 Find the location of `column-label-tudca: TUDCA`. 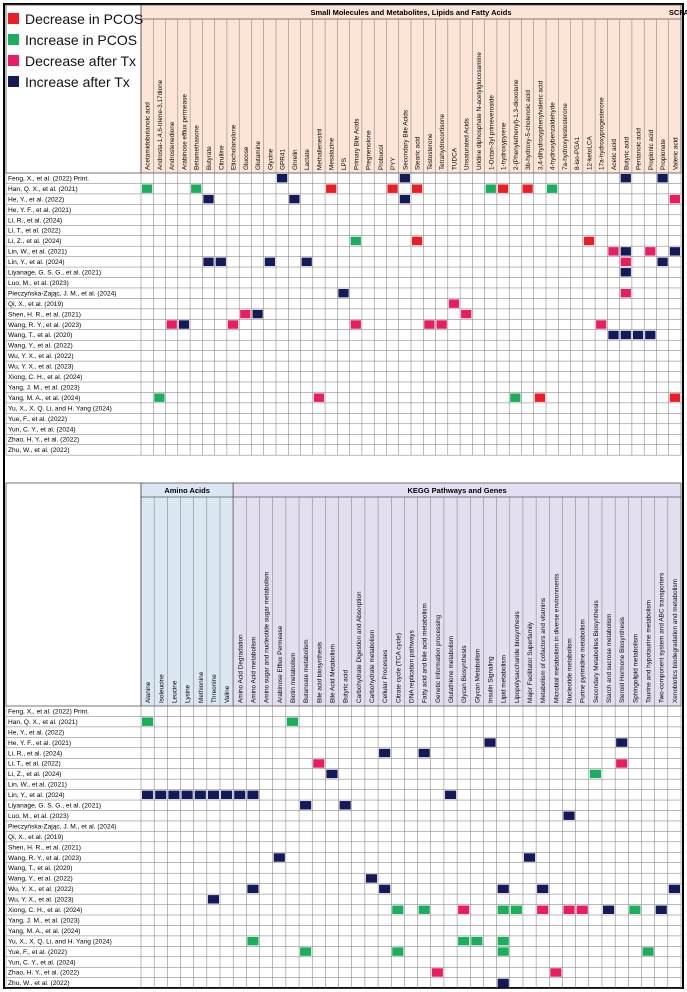

column-label-tudca: TUDCA is located at coordinates (454, 158).